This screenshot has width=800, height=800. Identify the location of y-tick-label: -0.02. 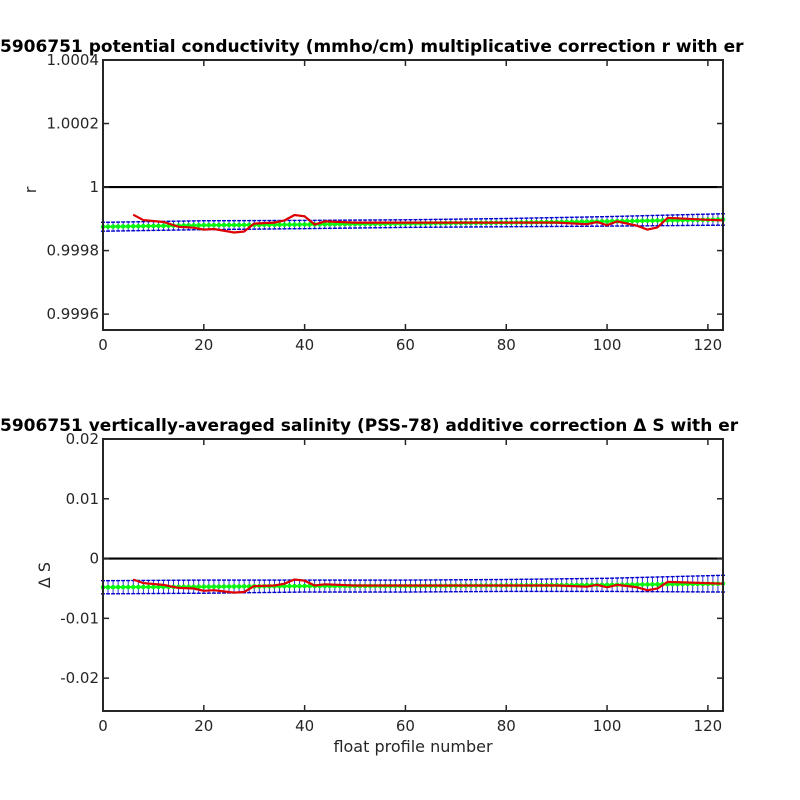
(79, 678).